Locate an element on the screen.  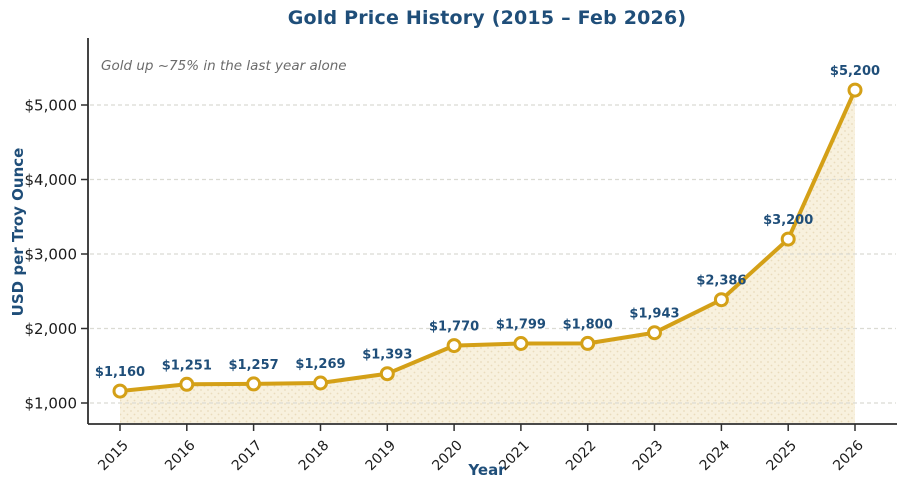
y-tick-label: $3,000 is located at coordinates (51, 255).